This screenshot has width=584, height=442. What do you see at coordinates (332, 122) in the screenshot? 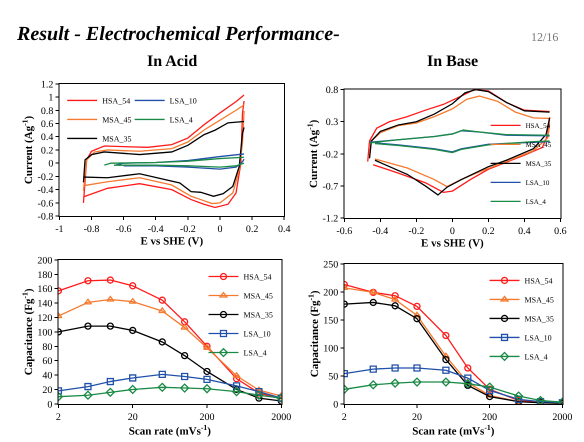
I see `y-tick-label: 0.3` at bounding box center [332, 122].